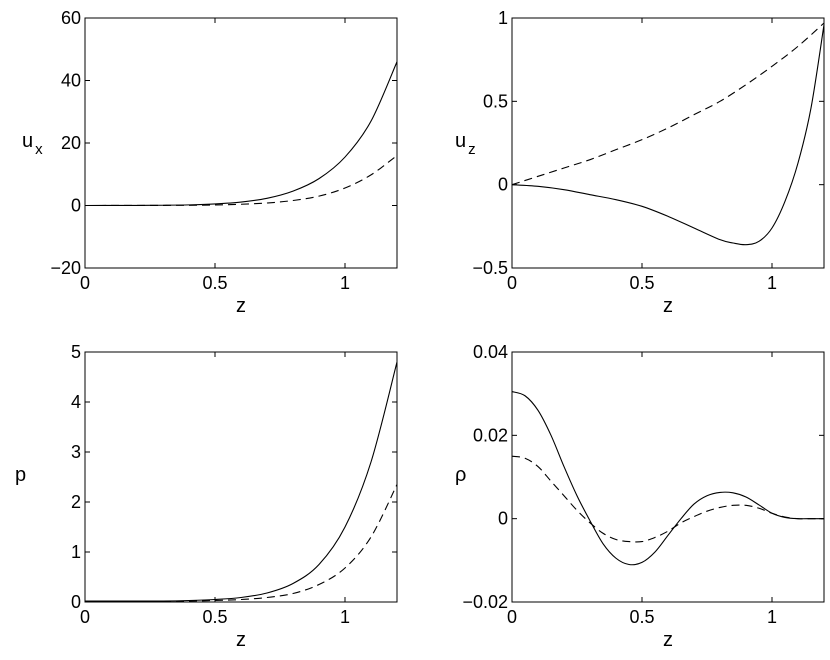  What do you see at coordinates (490, 435) in the screenshot?
I see `y-tick-label: 0.02` at bounding box center [490, 435].